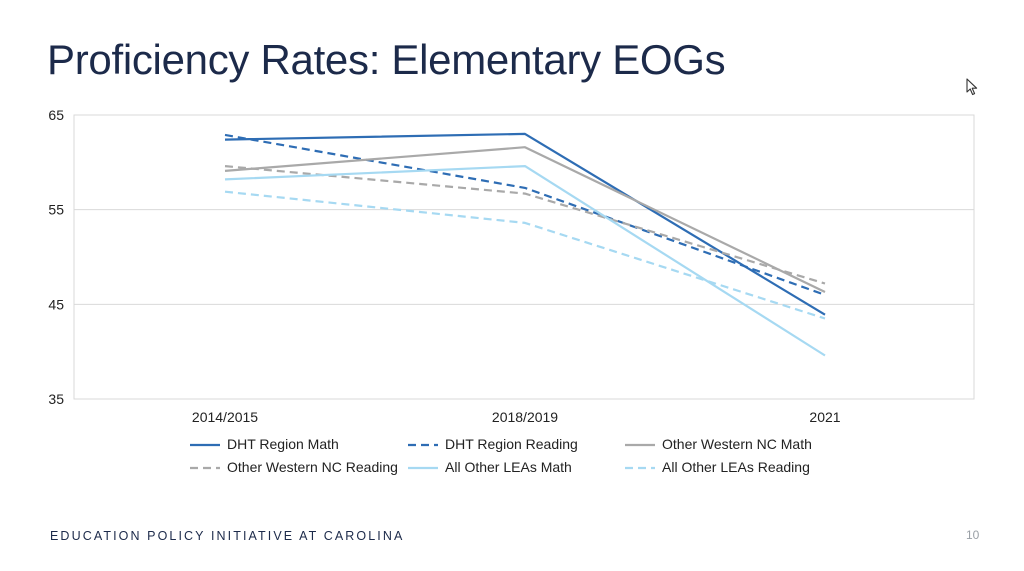  I want to click on page-number: 10, so click(973, 535).